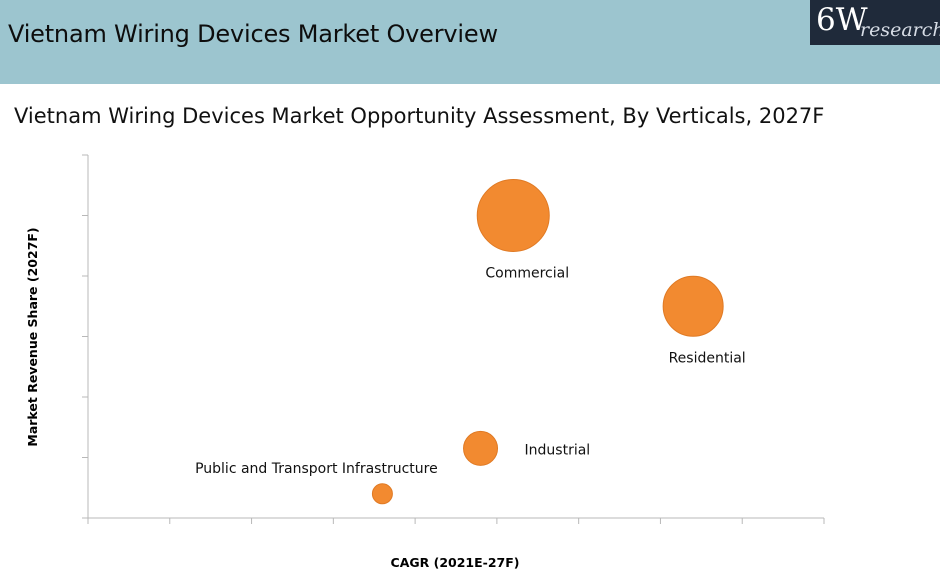  I want to click on logo-sub-text: research, so click(900, 30).